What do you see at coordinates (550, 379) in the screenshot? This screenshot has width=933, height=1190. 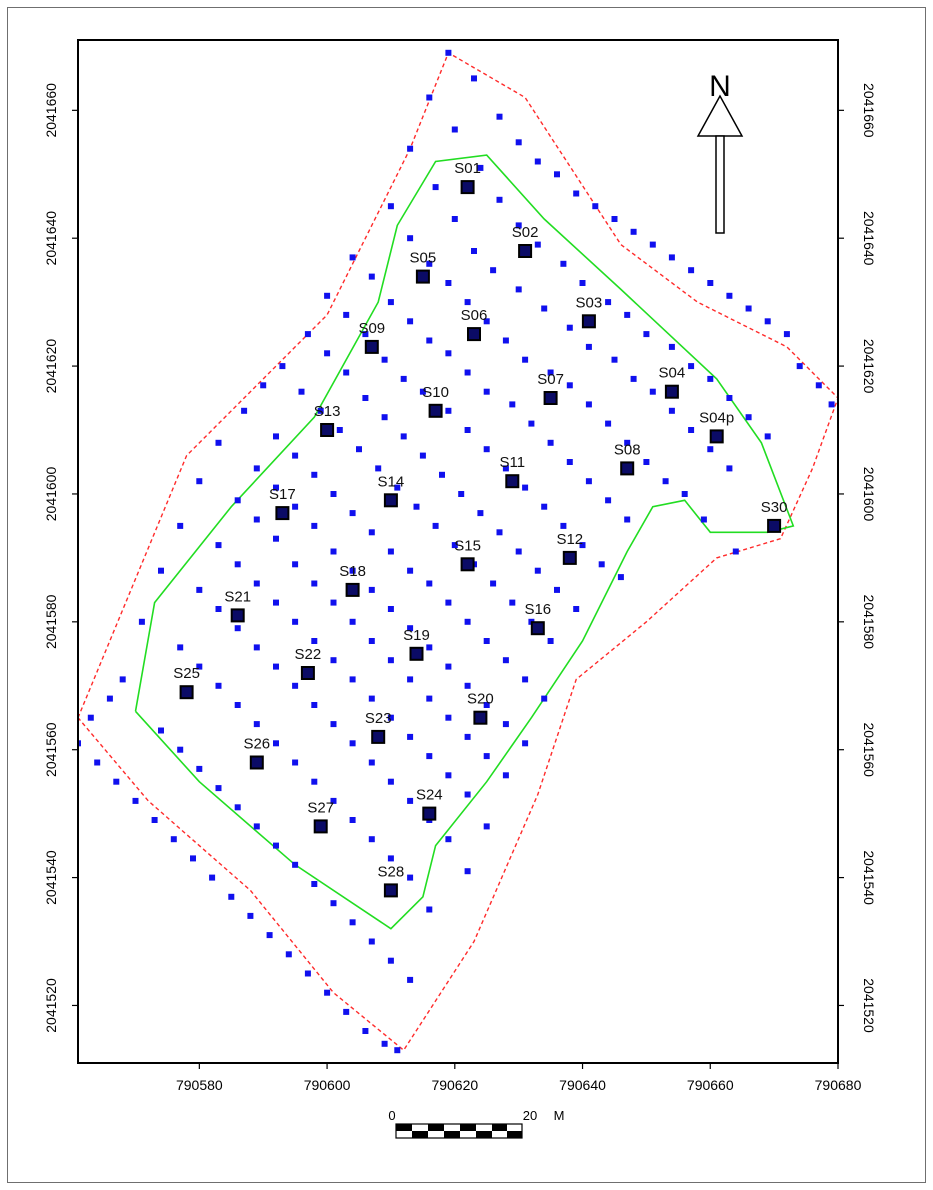 I see `station-label: S07` at bounding box center [550, 379].